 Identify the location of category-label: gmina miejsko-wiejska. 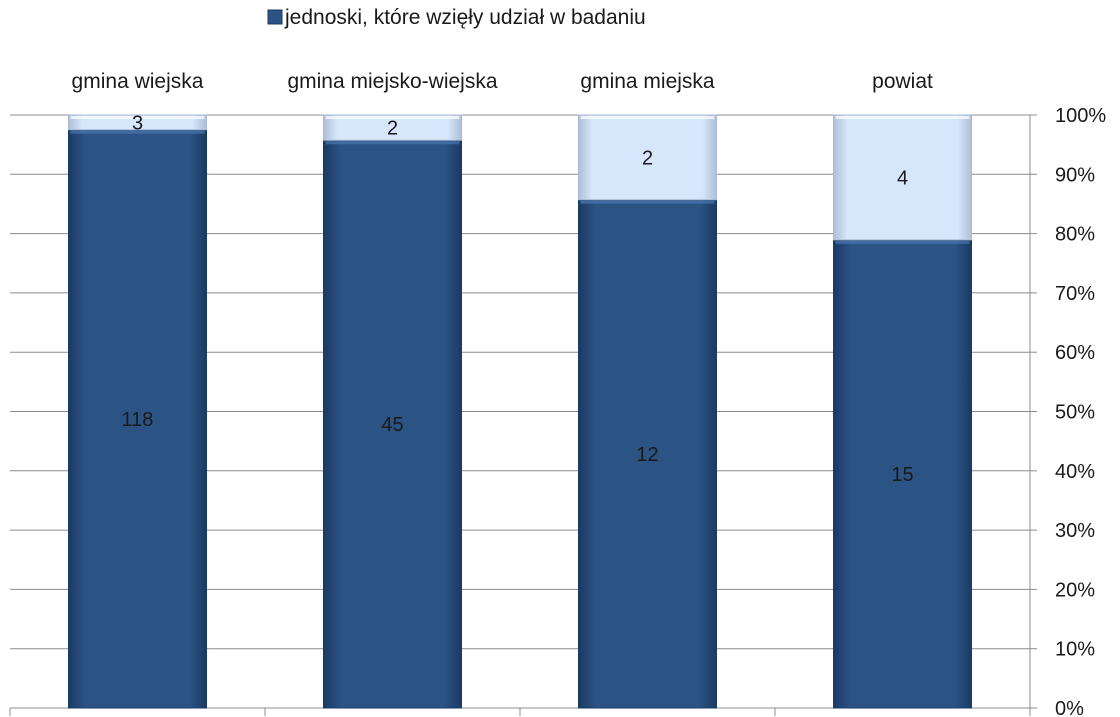
(392, 81).